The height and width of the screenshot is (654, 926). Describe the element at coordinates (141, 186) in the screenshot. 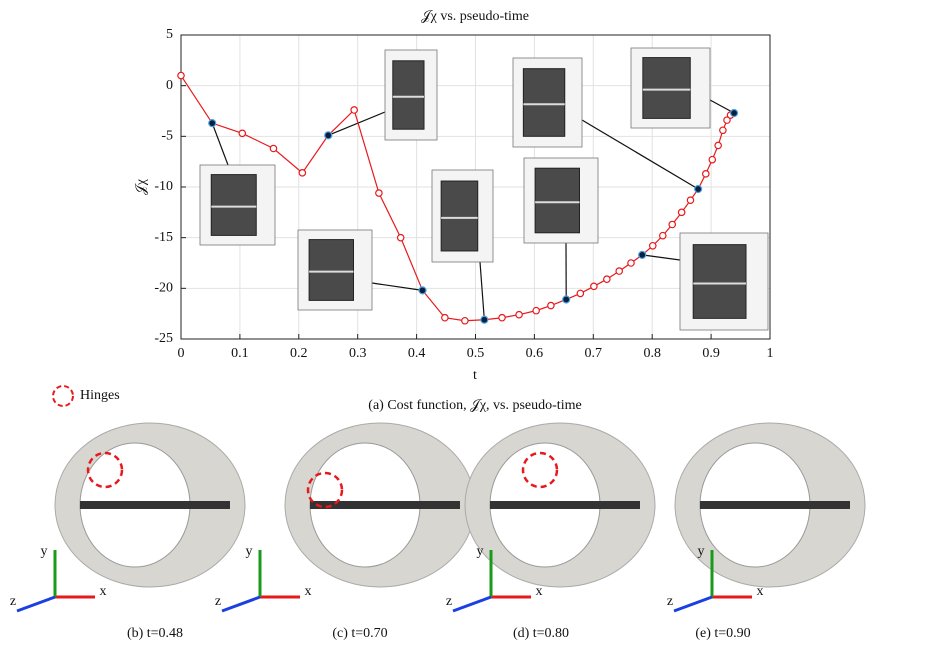

I see `y-axis-label: 𝒥χ` at that location.